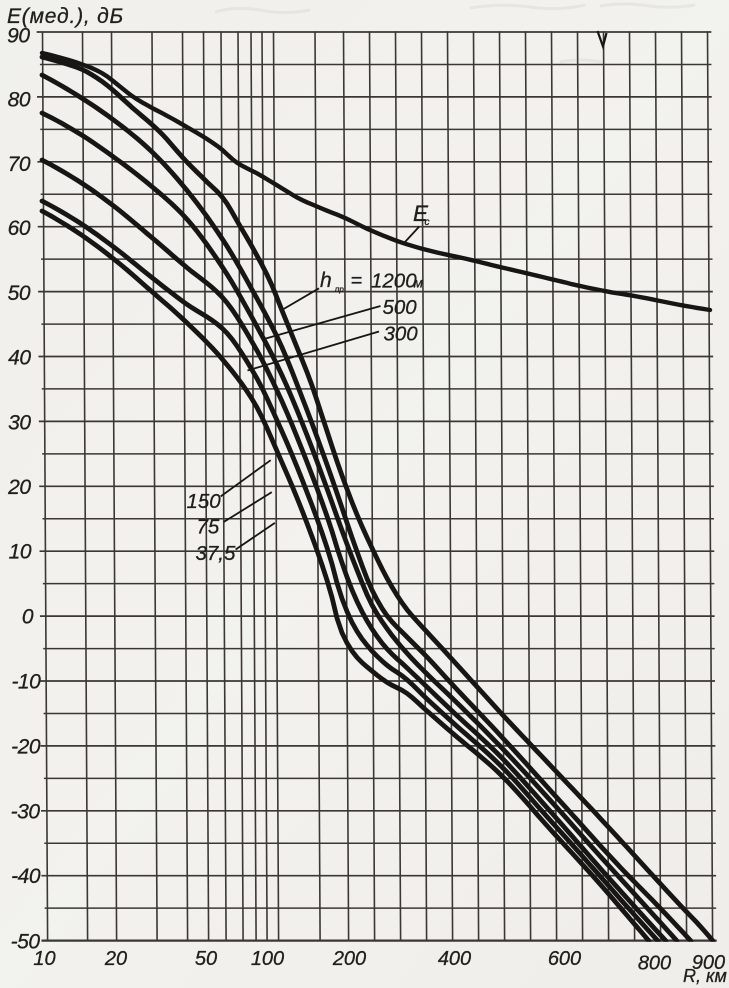 Image resolution: width=729 pixels, height=988 pixels. I want to click on svg-text: 200, so click(349, 959).